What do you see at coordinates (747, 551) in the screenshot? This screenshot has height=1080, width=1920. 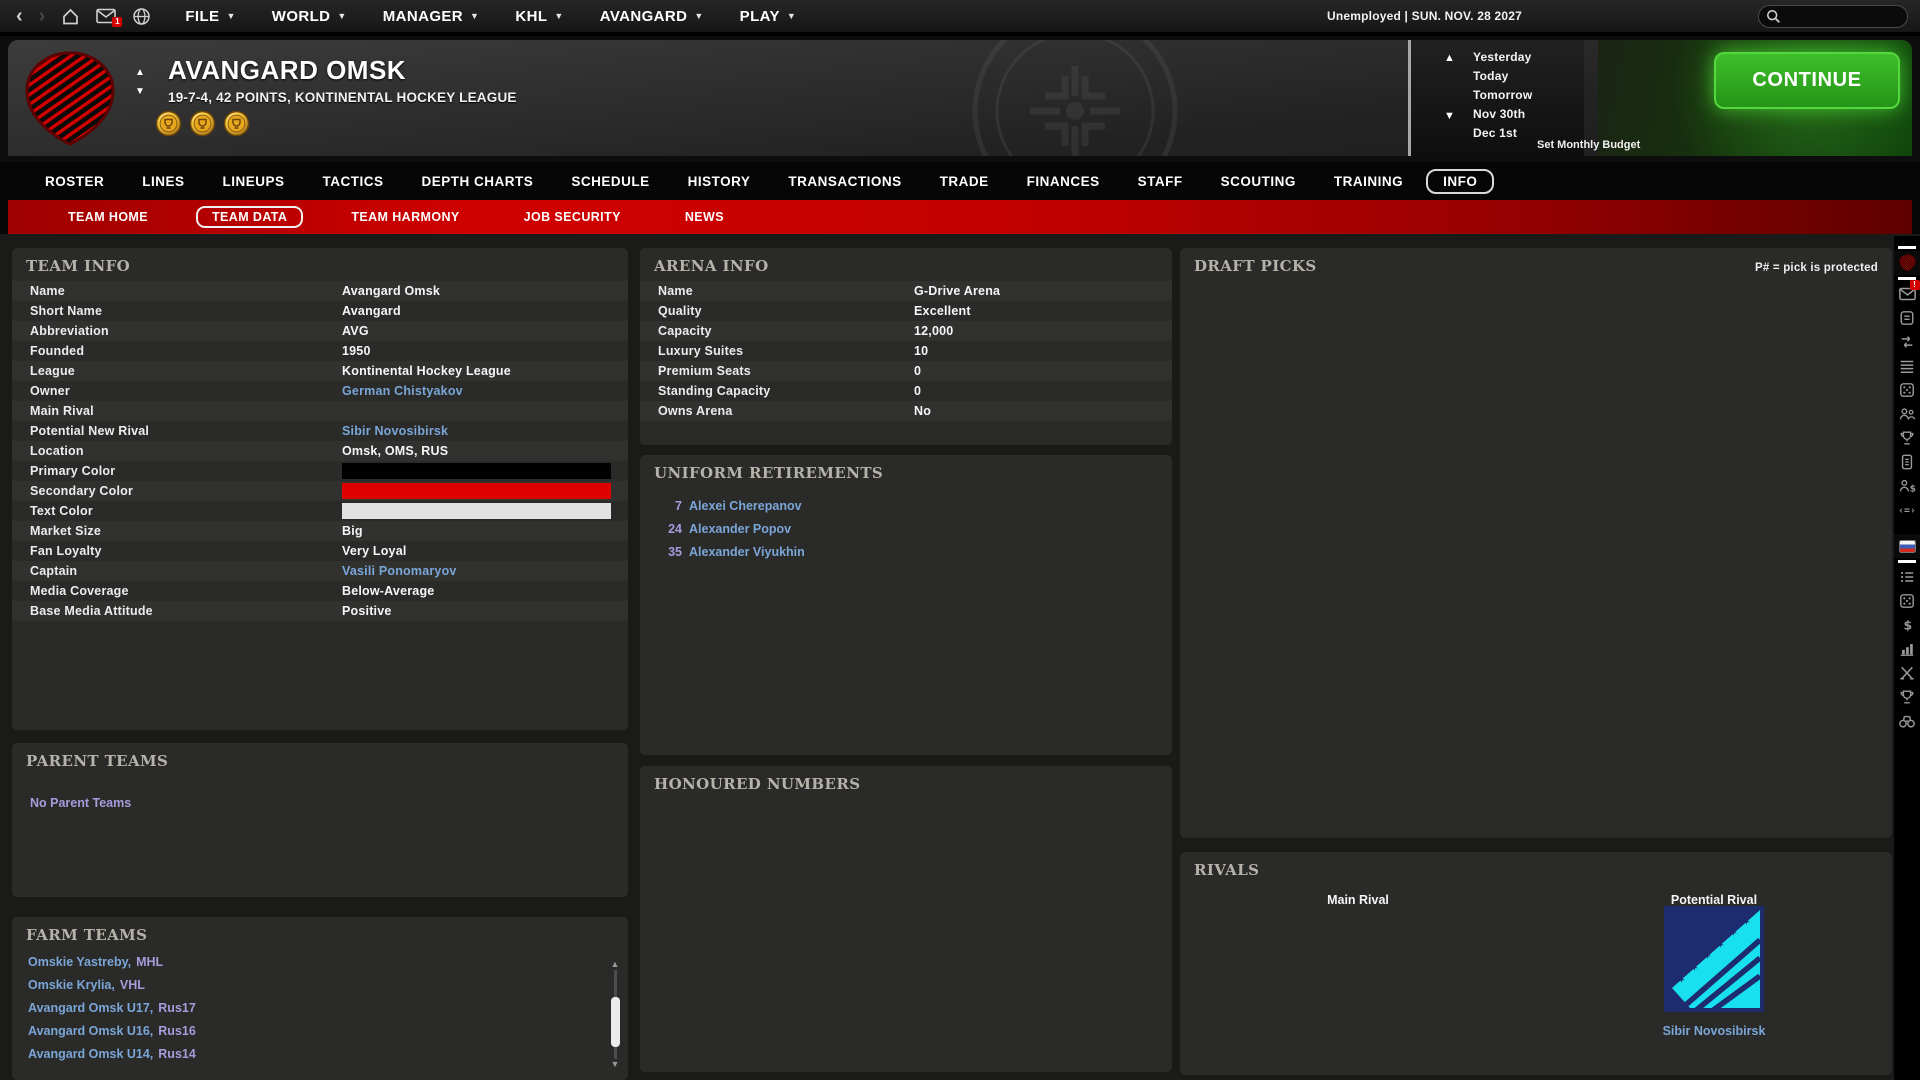 I see `retired-player-link: Alexander Viyukhin` at bounding box center [747, 551].